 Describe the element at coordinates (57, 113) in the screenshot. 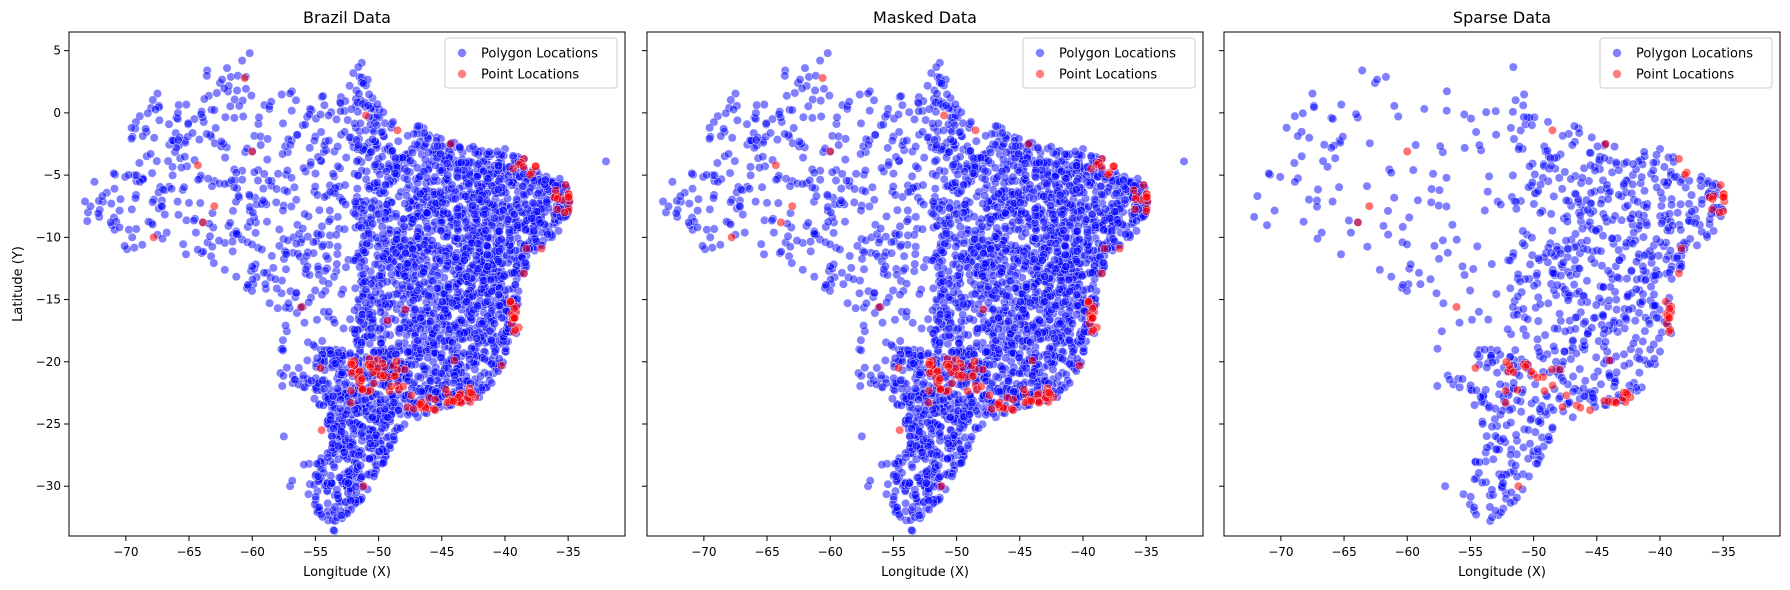

I see `y-tick-label: 0` at that location.